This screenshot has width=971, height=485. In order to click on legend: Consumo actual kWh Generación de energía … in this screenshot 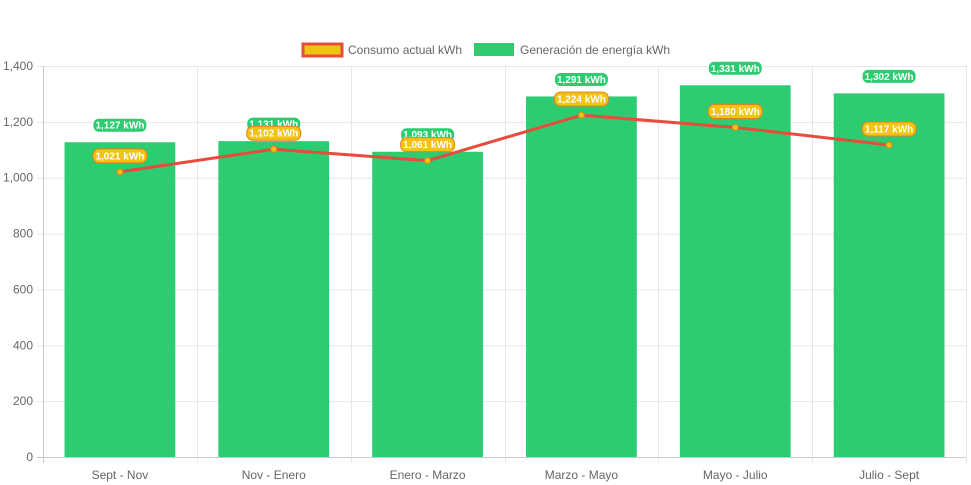, I will do `click(485, 50)`.